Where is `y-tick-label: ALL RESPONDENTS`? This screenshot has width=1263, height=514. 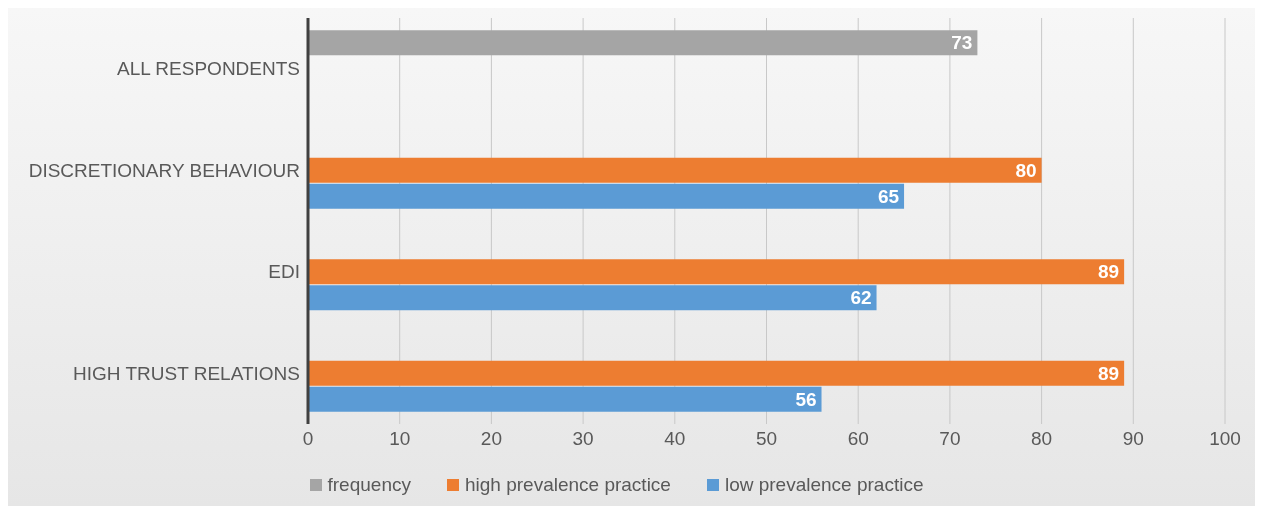 y-tick-label: ALL RESPONDENTS is located at coordinates (208, 69).